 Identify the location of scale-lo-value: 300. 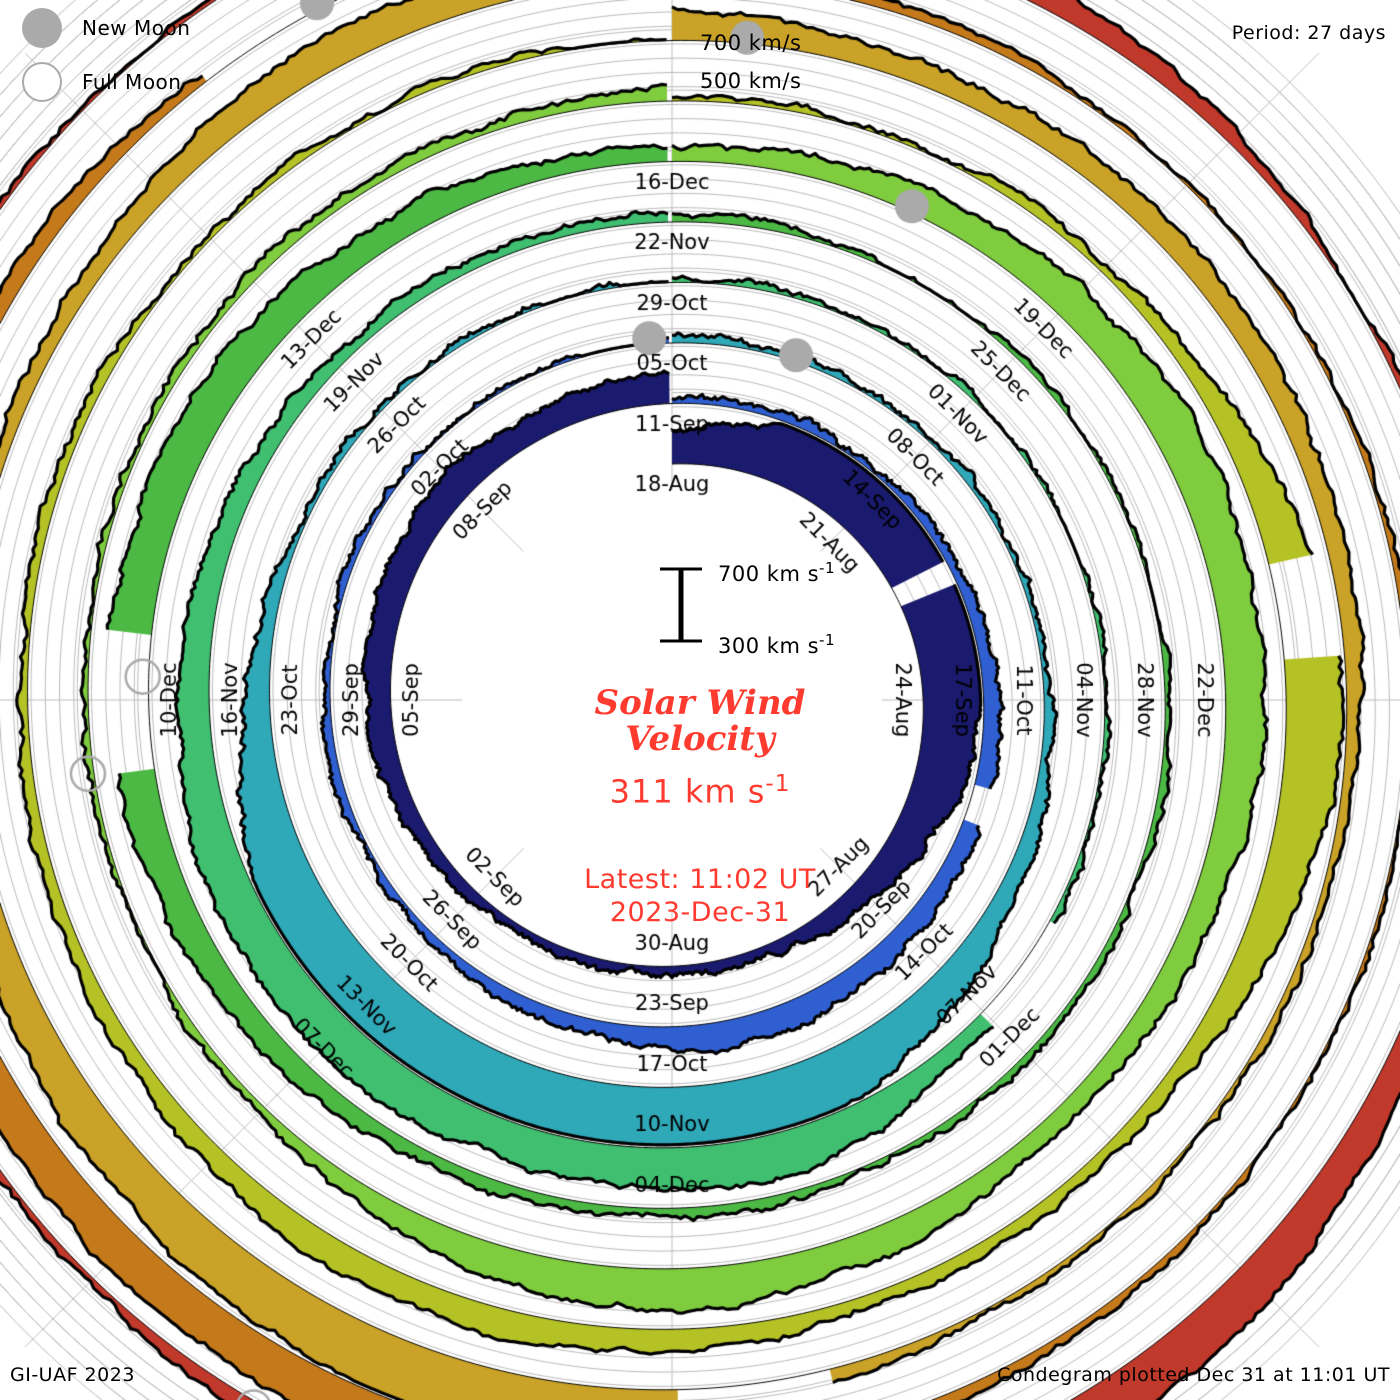
(739, 646).